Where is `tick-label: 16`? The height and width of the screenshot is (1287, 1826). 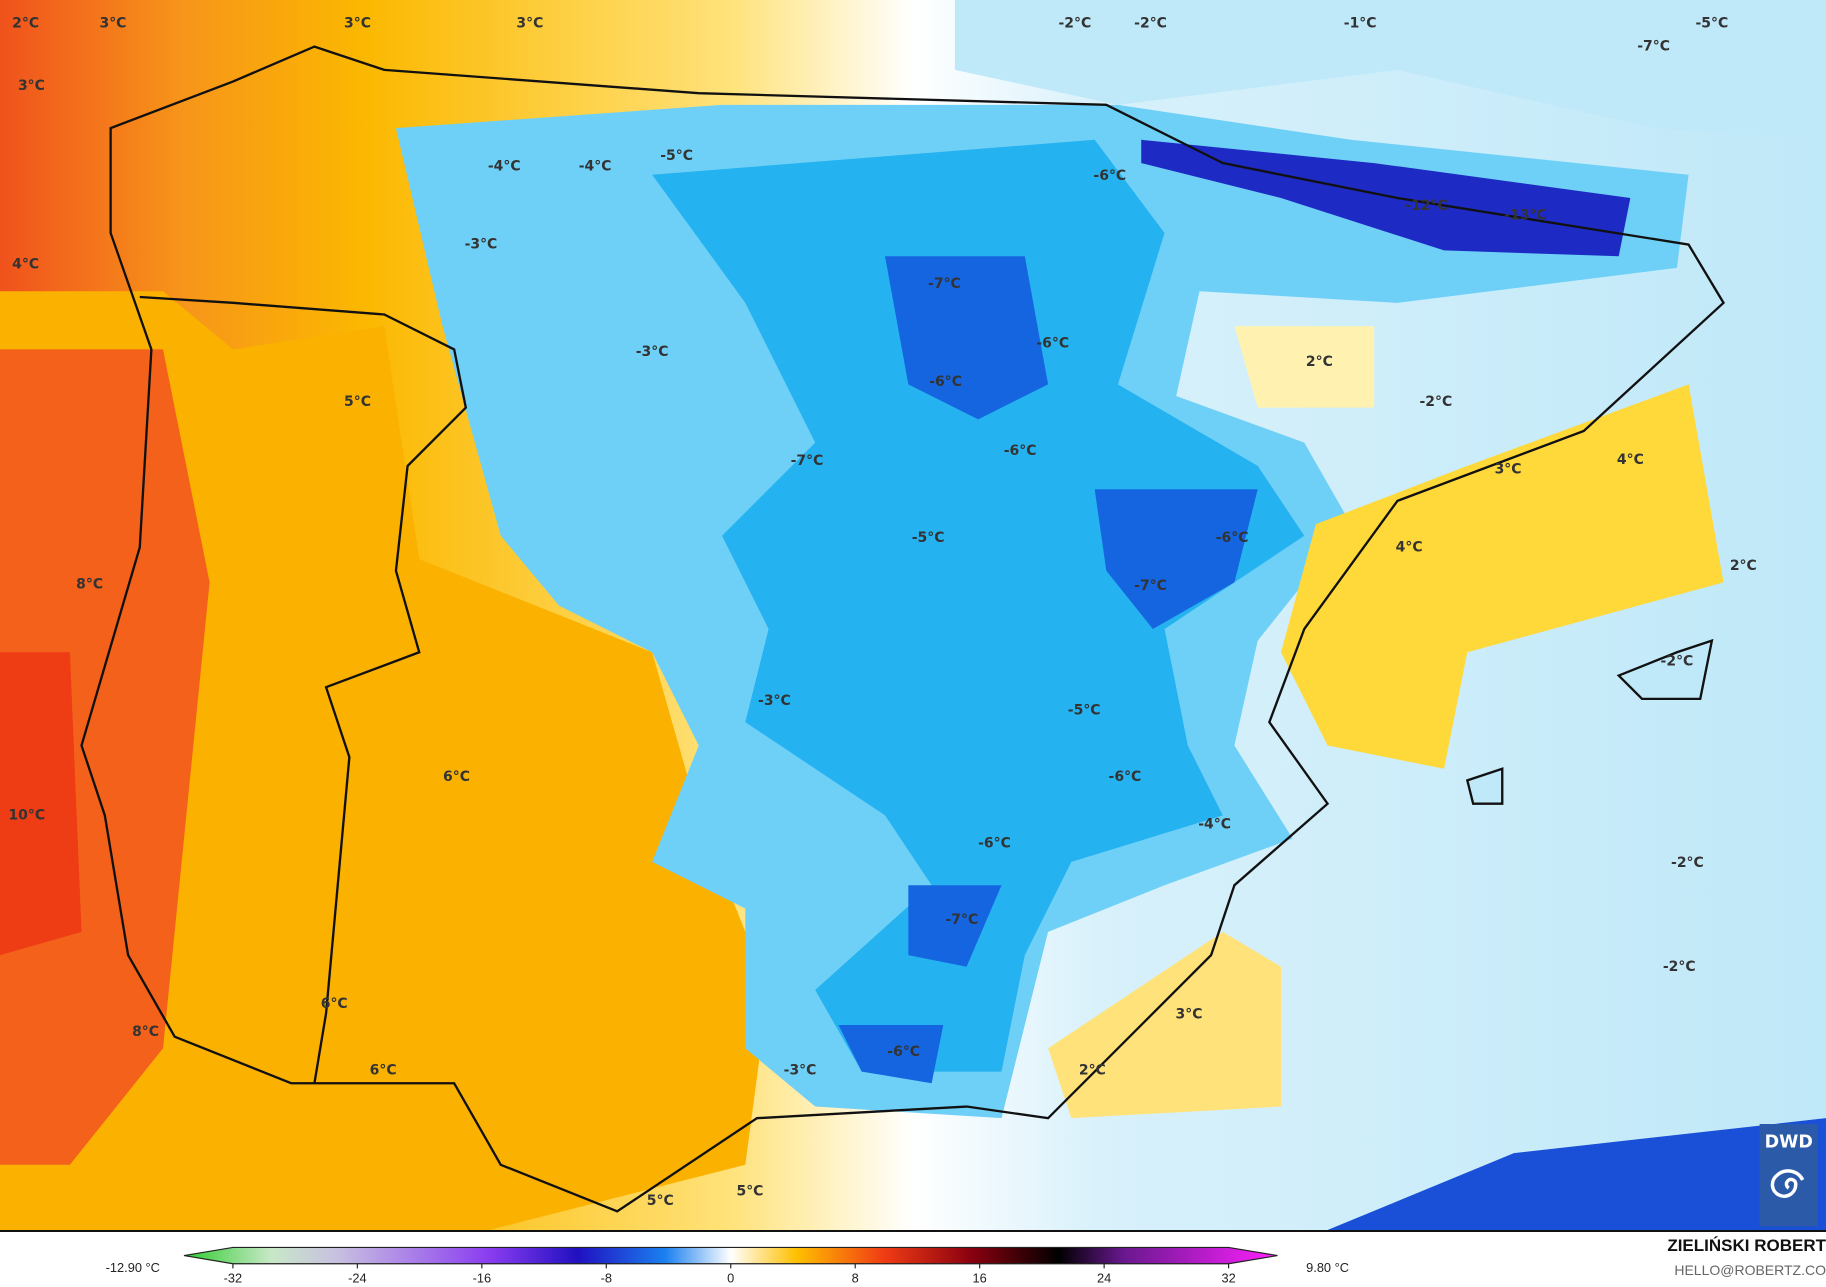
tick-label: 16 is located at coordinates (980, 1277).